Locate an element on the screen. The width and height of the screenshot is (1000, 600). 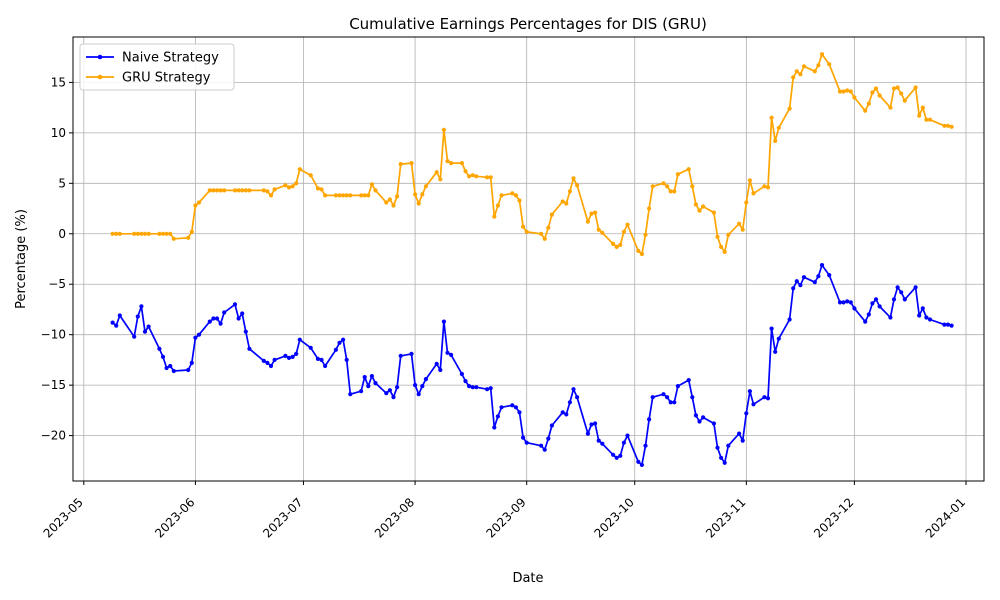
y-axis: −20 −15 −10 −5 0 5 10 15 is located at coordinates (57, 259).